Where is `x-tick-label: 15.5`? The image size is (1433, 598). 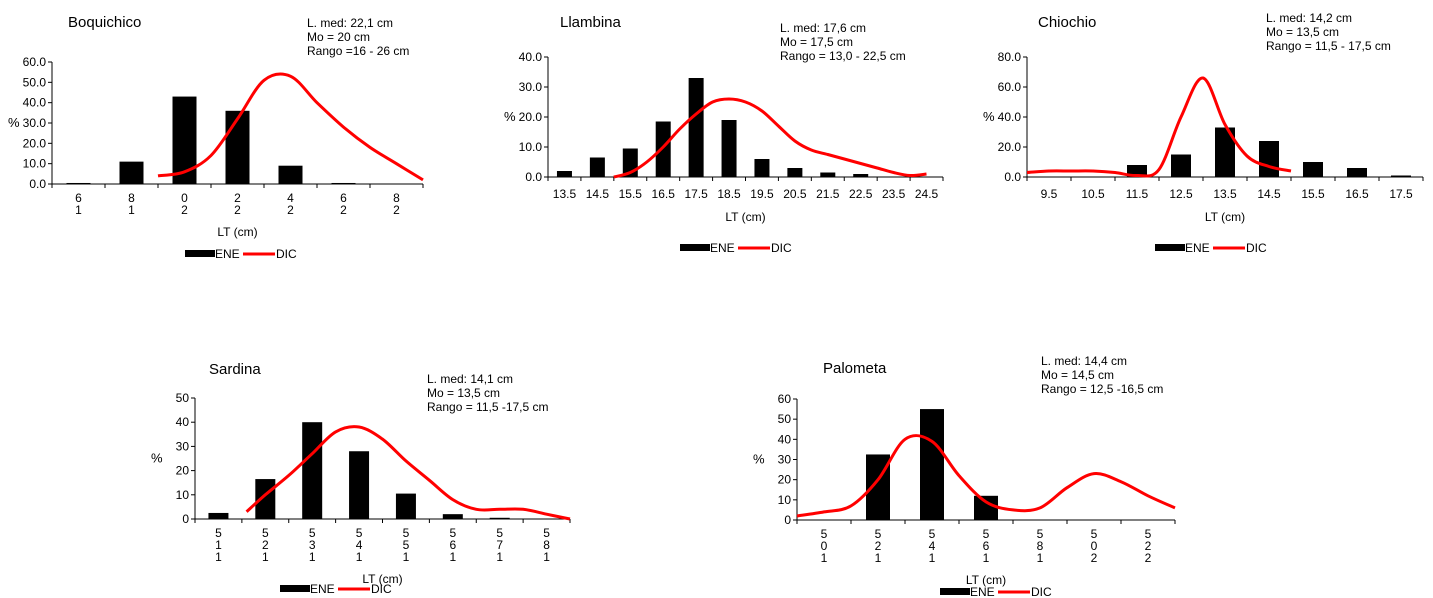 x-tick-label: 15.5 is located at coordinates (631, 194).